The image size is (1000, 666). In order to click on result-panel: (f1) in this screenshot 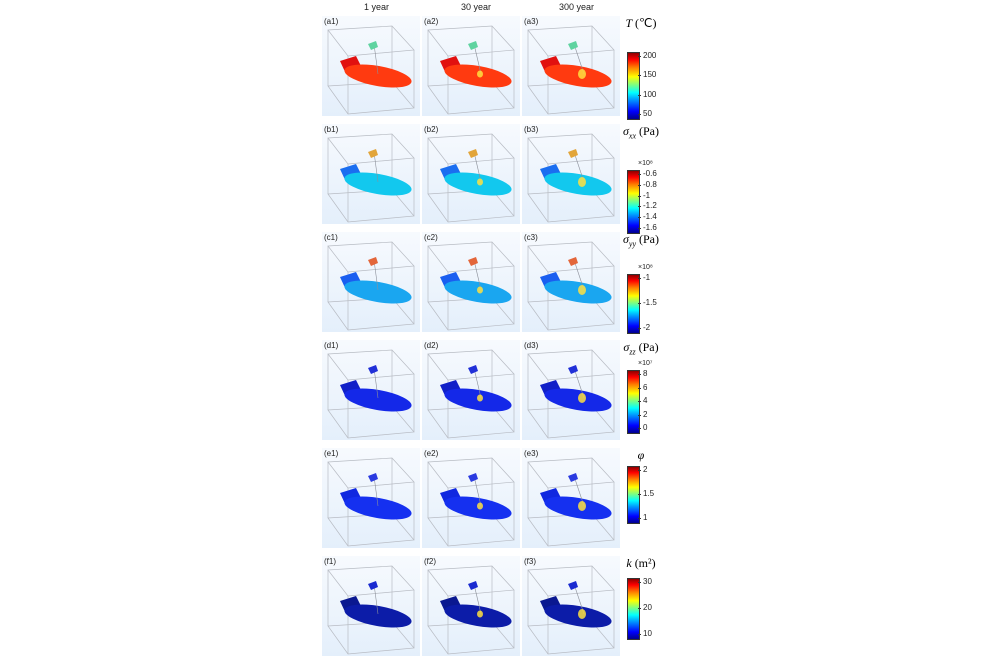, I will do `click(371, 606)`.